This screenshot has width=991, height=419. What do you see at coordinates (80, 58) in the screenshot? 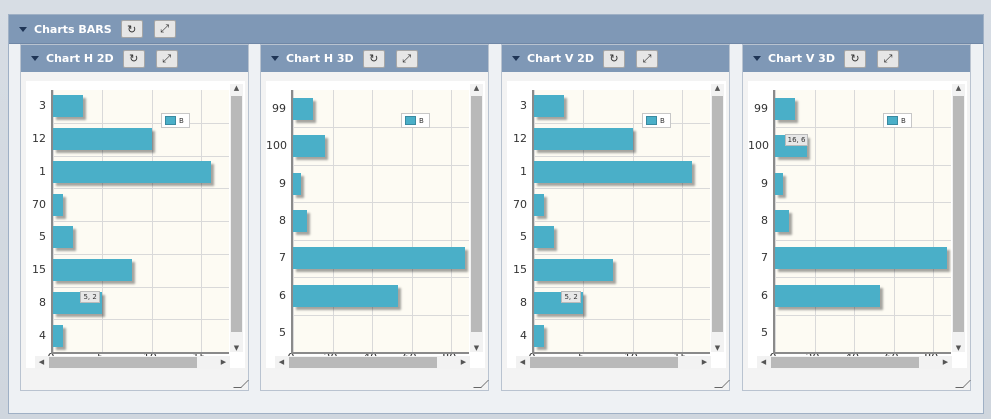
I see `panel-title: Chart H 2D` at bounding box center [80, 58].